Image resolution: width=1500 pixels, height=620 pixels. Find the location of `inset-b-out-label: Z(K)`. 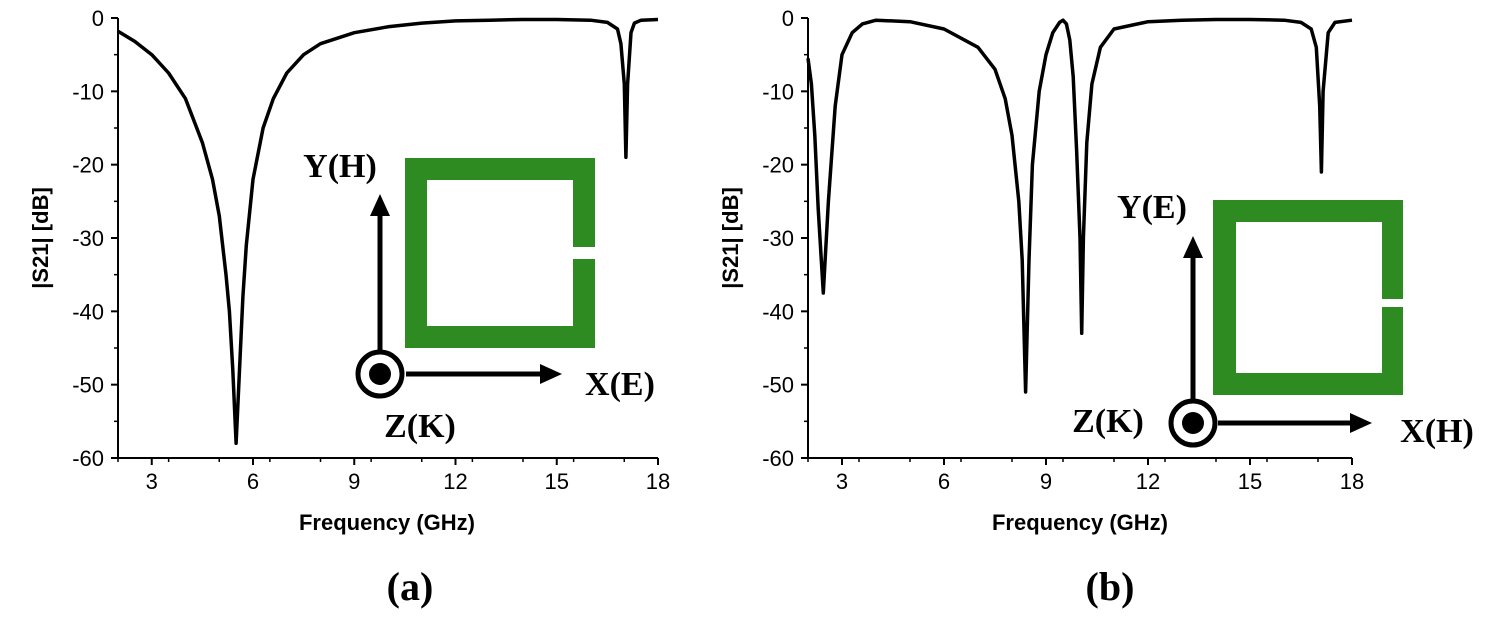

inset-b-out-label: Z(K) is located at coordinates (1108, 421).